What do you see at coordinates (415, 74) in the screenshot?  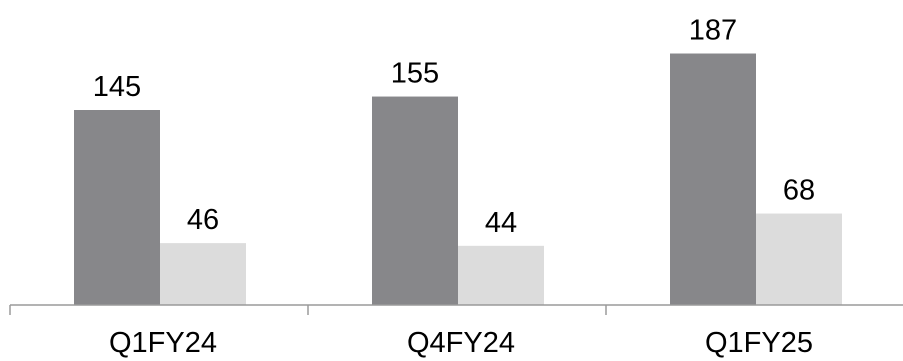 I see `data-label-q4fy24-series-1: 155` at bounding box center [415, 74].